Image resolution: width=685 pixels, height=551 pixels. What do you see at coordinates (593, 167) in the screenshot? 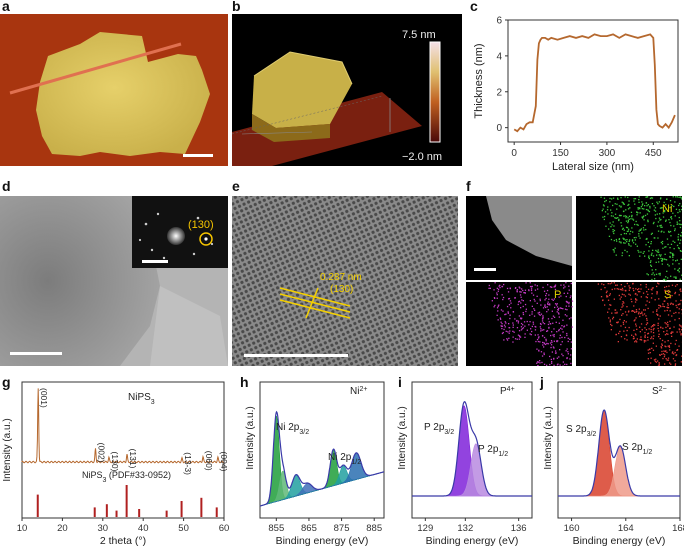
I see `x-axis-title: Lateral size (nm)` at bounding box center [593, 167].